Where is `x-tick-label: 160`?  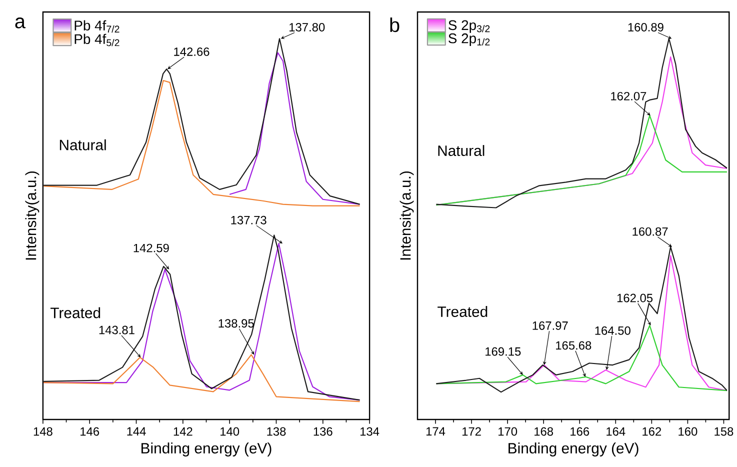
x-tick-label: 160 is located at coordinates (688, 431).